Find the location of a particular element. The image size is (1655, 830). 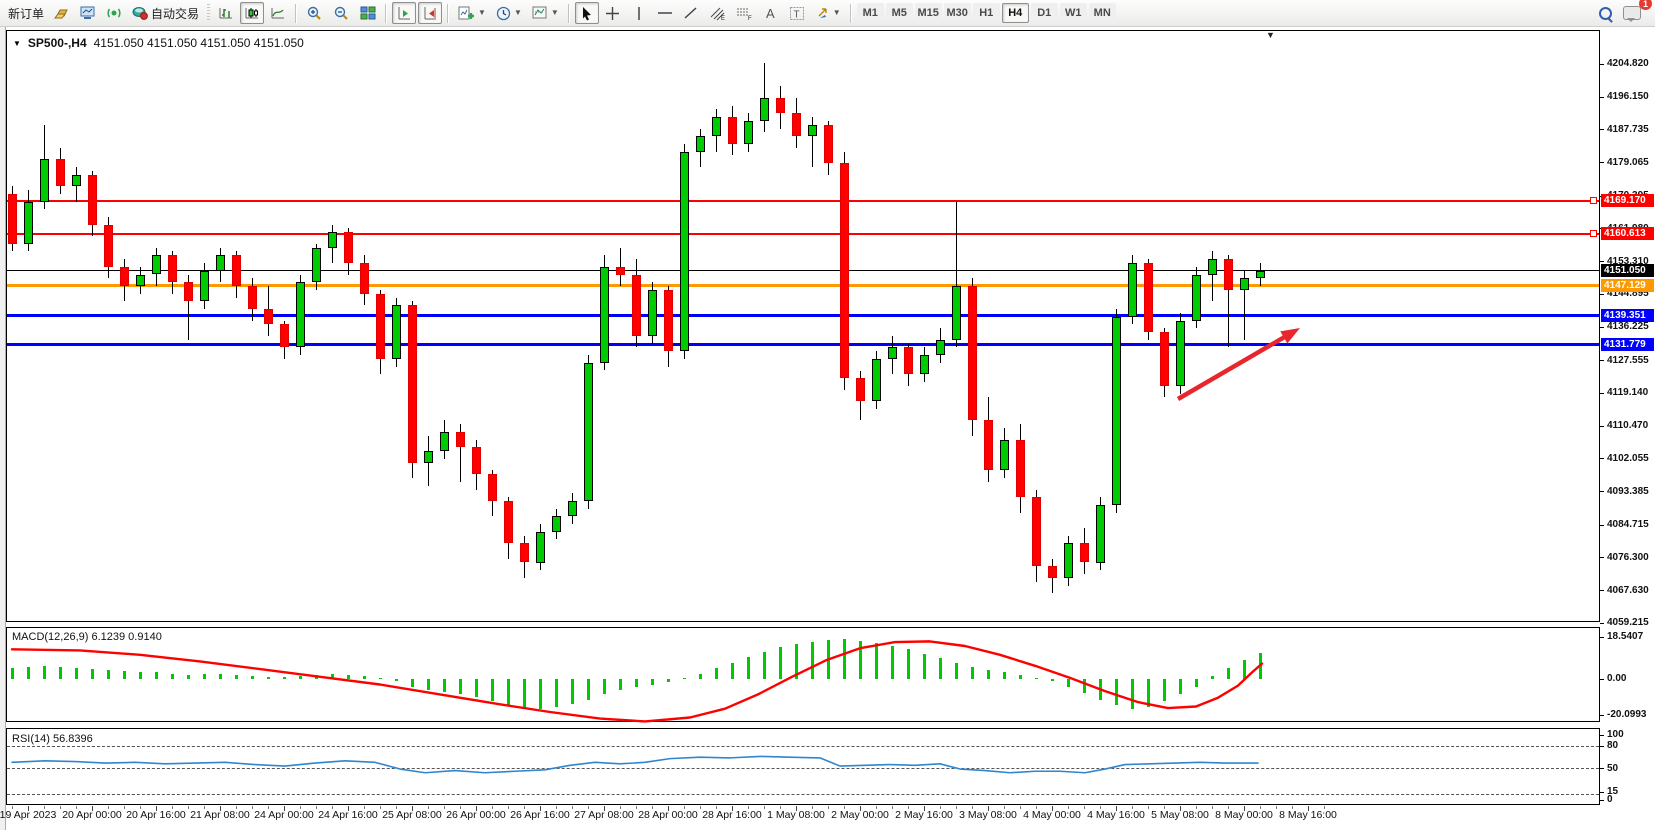

gold-ingot-icon is located at coordinates (62, 13).